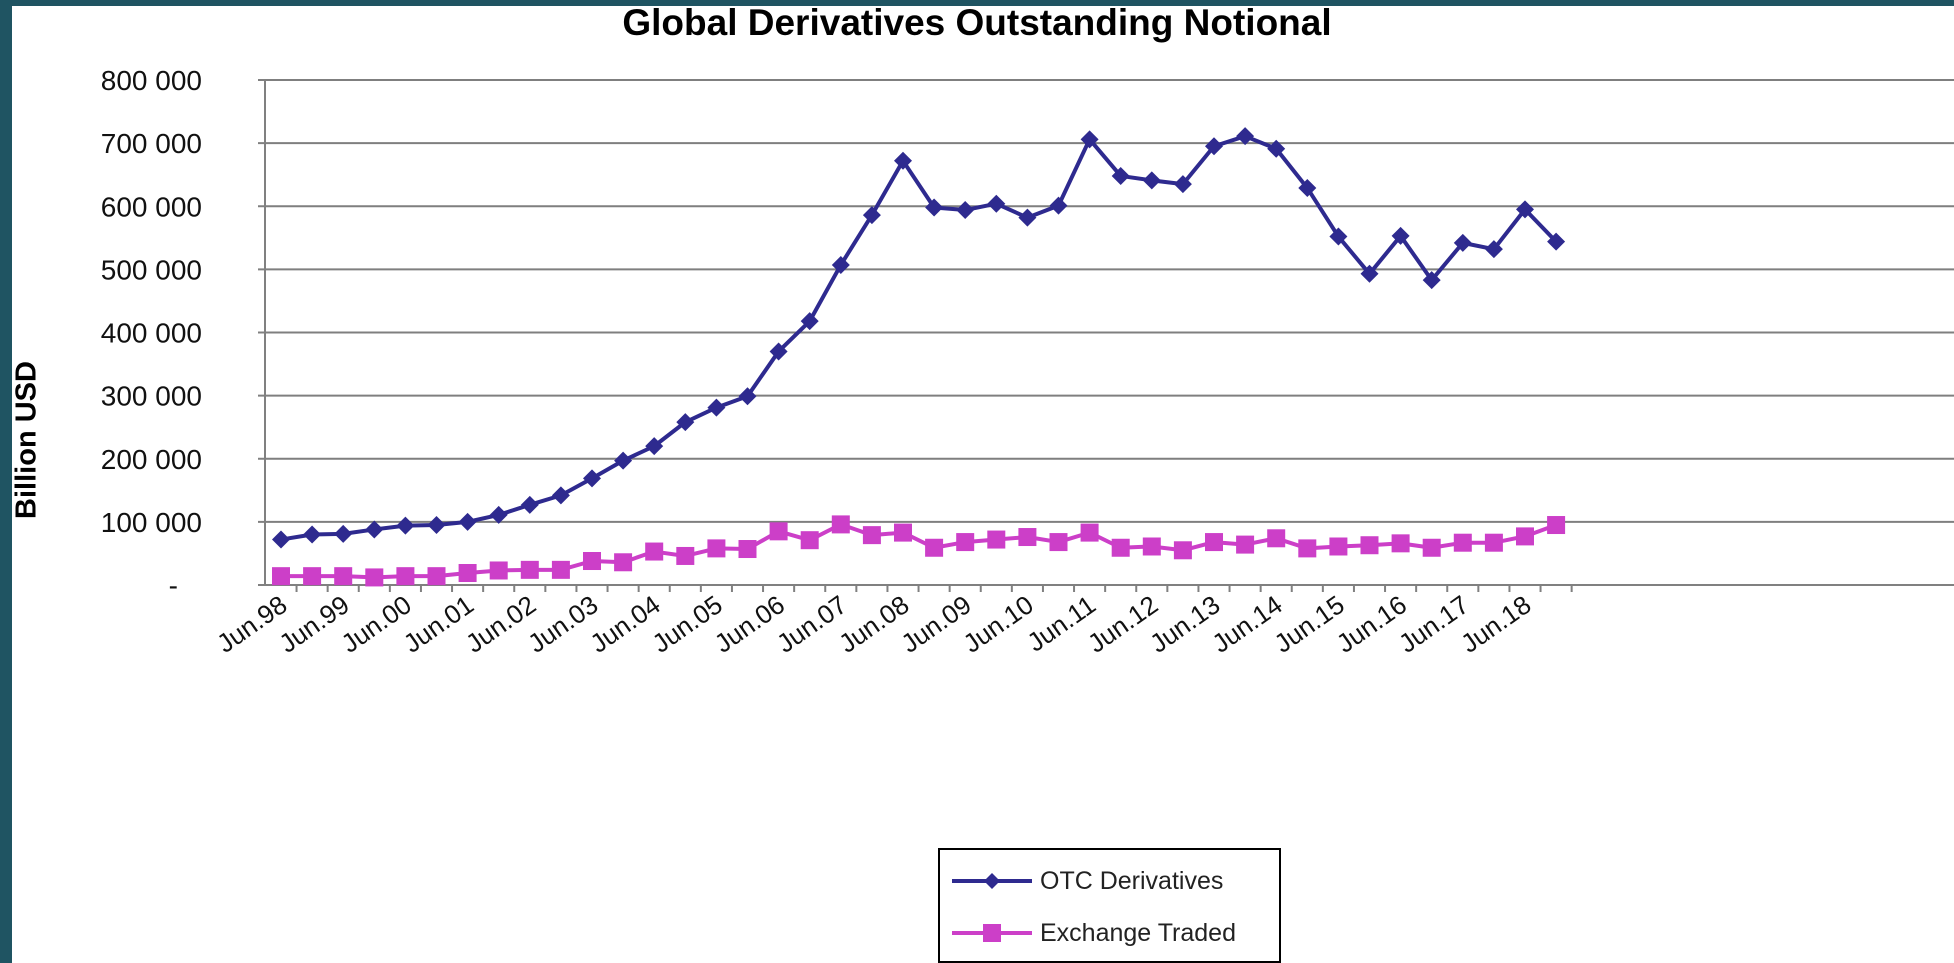 The height and width of the screenshot is (963, 1954). I want to click on x-tick-label-4: Jun.02, so click(500, 623).